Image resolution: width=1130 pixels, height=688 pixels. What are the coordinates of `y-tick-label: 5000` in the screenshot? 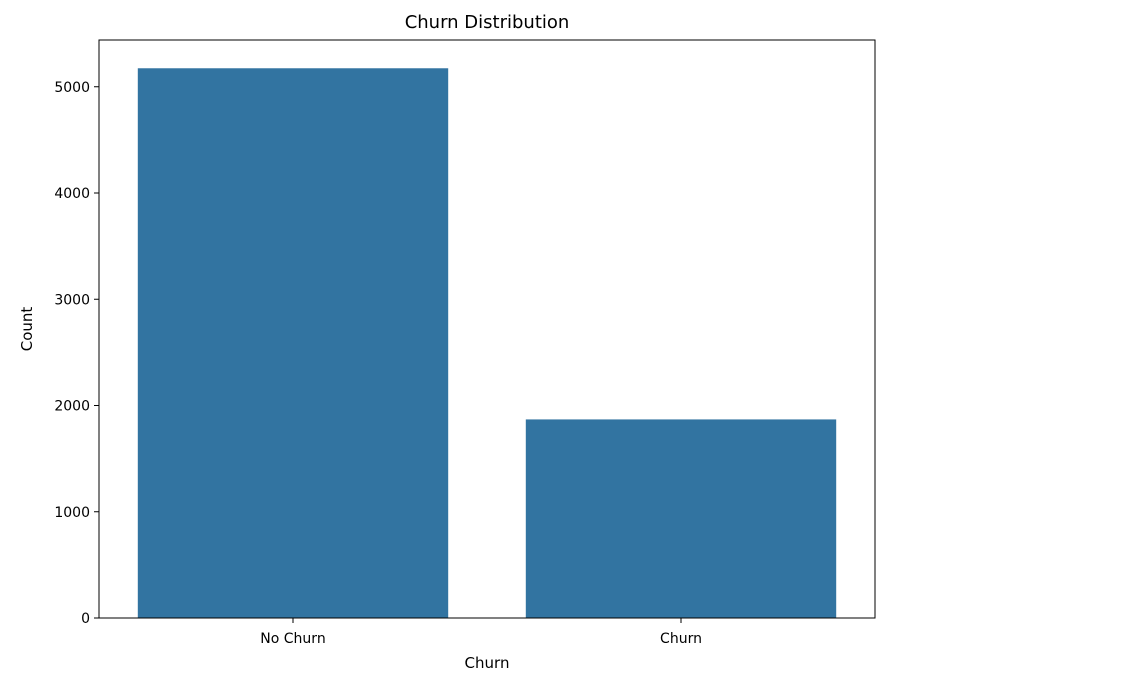 It's located at (72, 88).